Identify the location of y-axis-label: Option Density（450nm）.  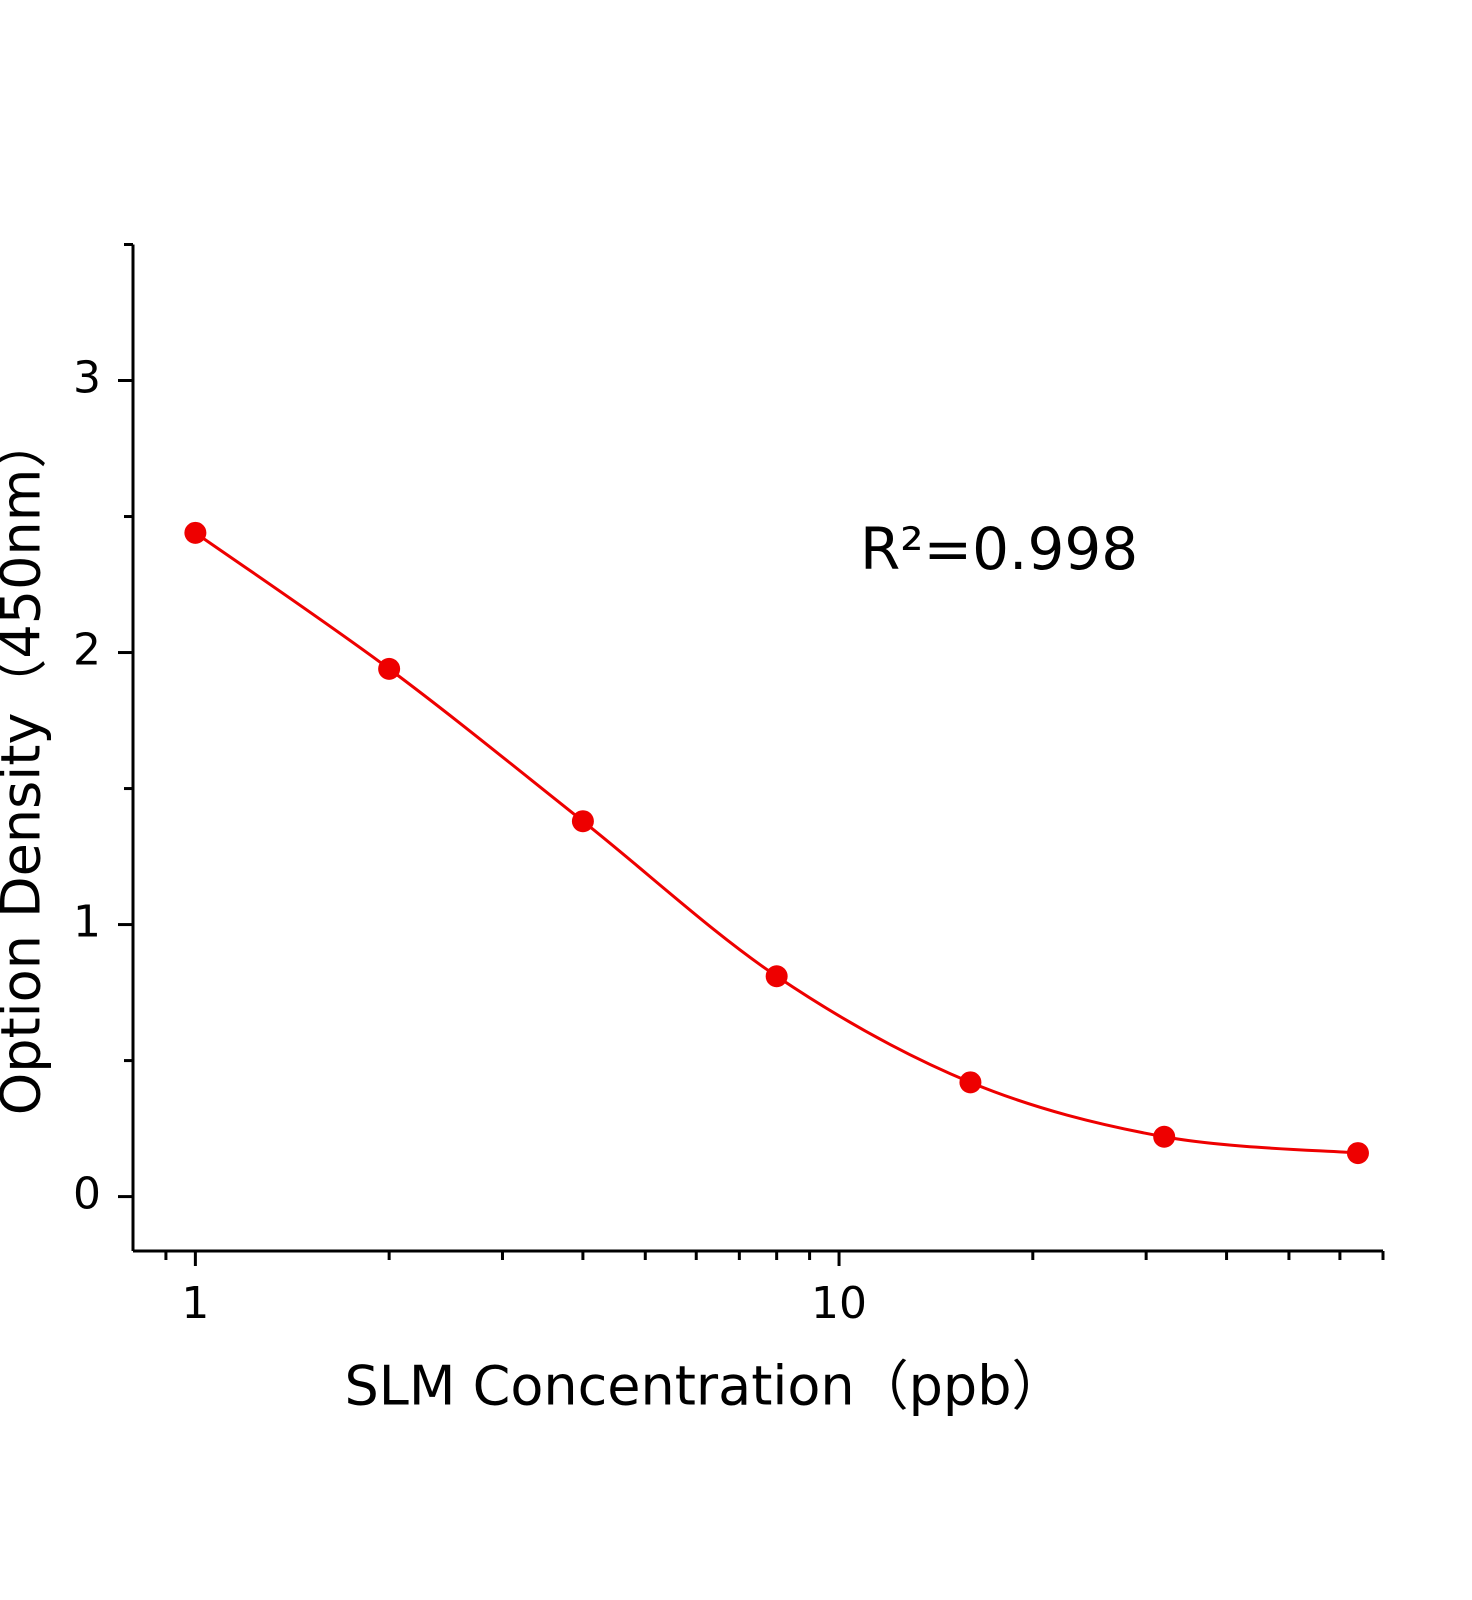
(26, 765).